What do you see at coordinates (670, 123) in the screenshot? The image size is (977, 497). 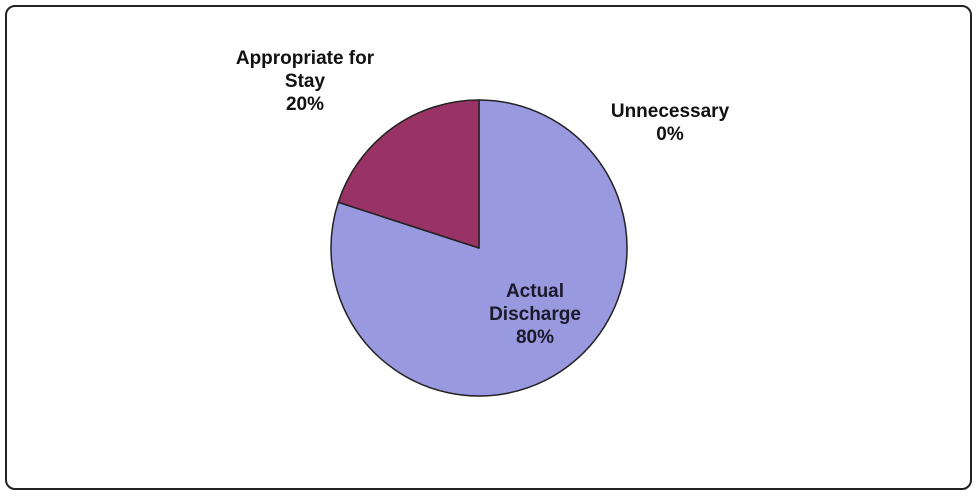 I see `slice-label-unnecessary: Unnecessary 0%` at bounding box center [670, 123].